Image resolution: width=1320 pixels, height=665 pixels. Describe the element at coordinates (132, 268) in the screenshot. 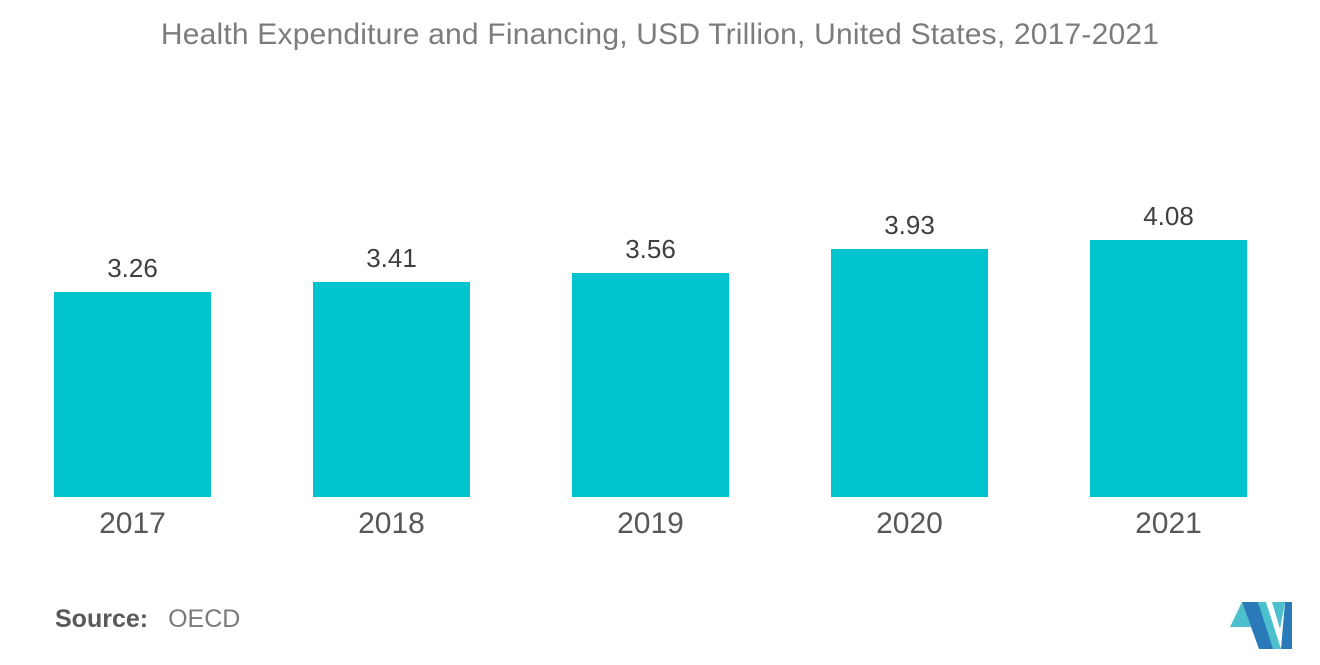

I see `bar-value-label-2017: 3.26` at that location.